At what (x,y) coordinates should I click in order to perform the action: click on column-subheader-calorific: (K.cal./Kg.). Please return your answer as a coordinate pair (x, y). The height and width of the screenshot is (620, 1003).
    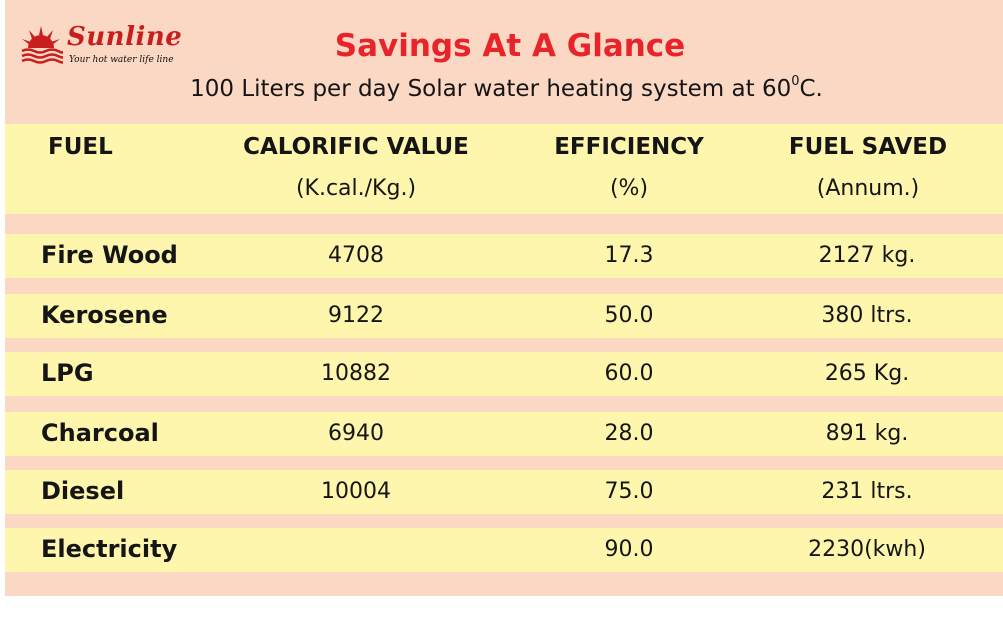
    Looking at the image, I should click on (356, 188).